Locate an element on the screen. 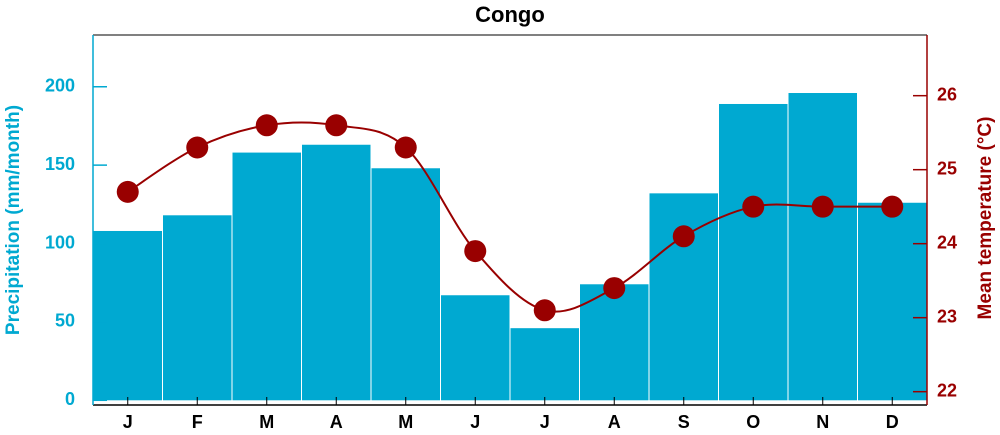 The image size is (1000, 435). y2-axis-label: Mean temperature (°C) is located at coordinates (985, 218).